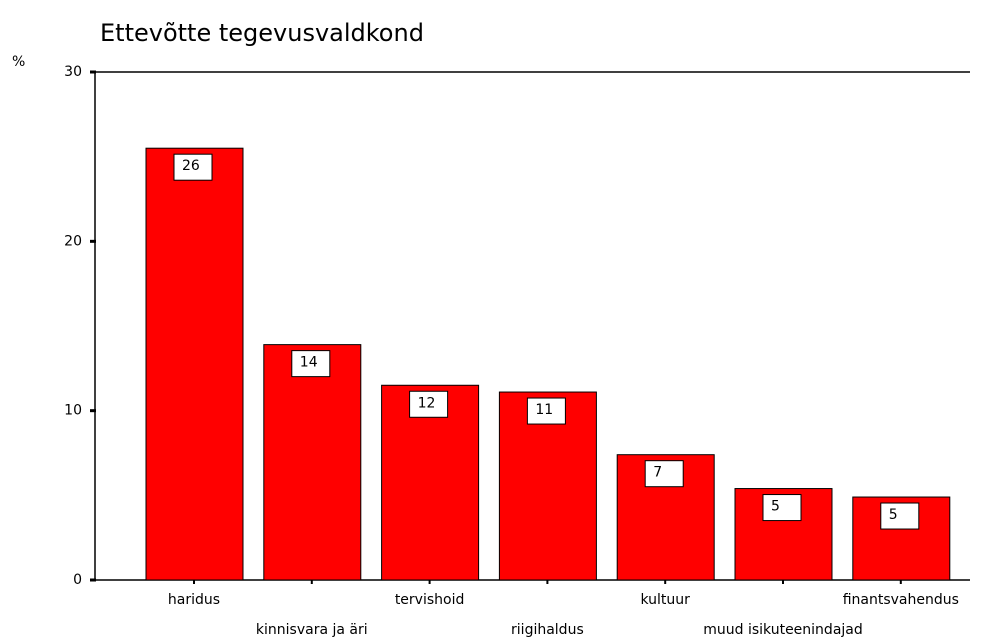 The width and height of the screenshot is (982, 639). Describe the element at coordinates (262, 33) in the screenshot. I see `chart-title: Ettevõtte tegevusvaldkond` at that location.